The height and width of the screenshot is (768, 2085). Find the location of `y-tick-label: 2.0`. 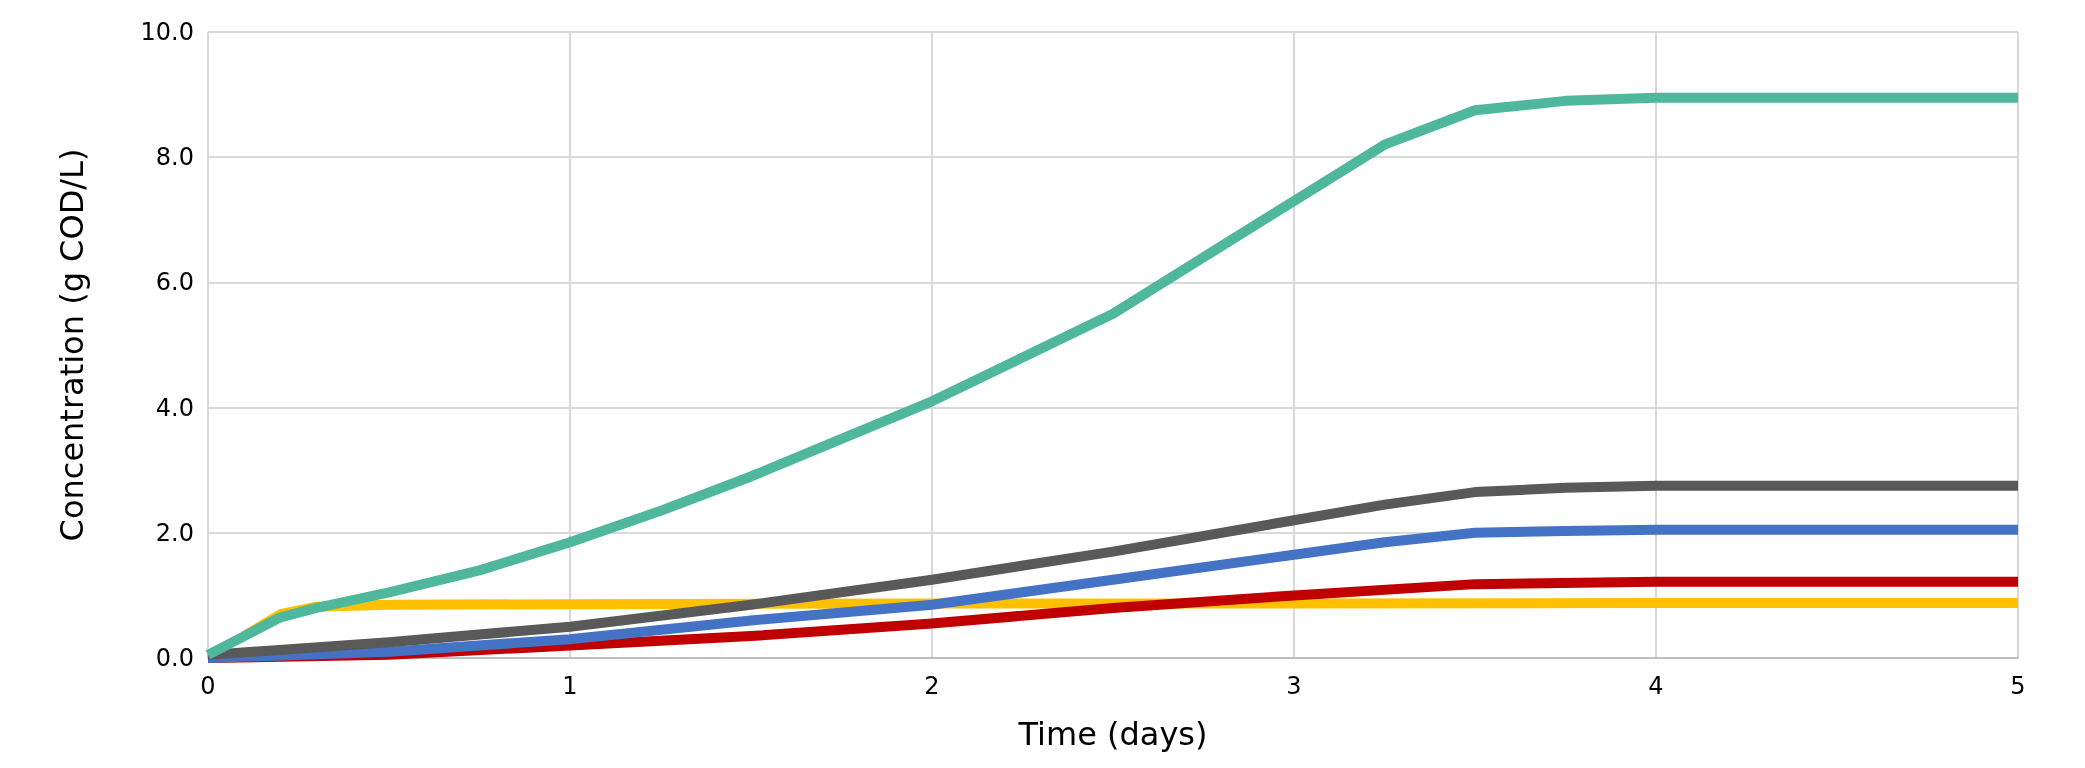

y-tick-label: 2.0 is located at coordinates (174, 532).